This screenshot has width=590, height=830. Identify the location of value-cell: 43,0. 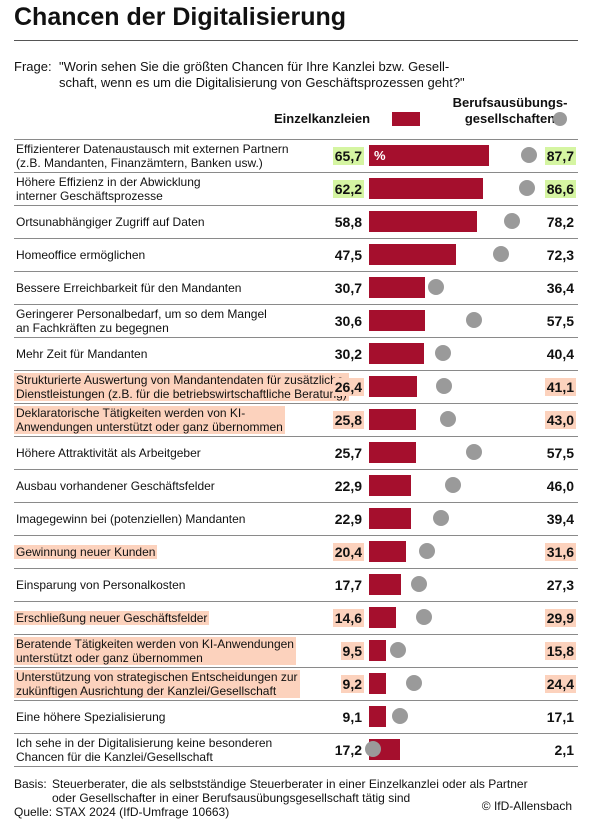
(560, 419).